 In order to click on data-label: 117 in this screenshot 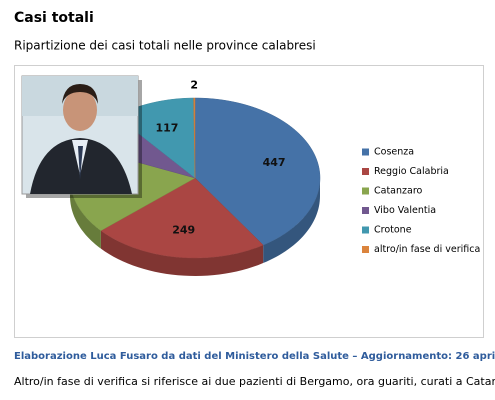, I will do `click(166, 127)`.